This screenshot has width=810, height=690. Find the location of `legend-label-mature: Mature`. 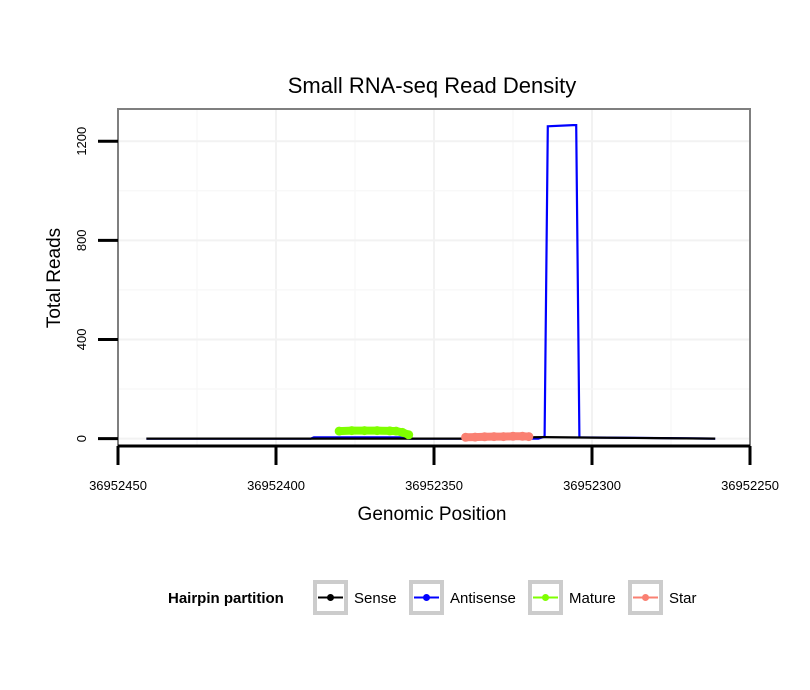

legend-label-mature: Mature is located at coordinates (592, 598).